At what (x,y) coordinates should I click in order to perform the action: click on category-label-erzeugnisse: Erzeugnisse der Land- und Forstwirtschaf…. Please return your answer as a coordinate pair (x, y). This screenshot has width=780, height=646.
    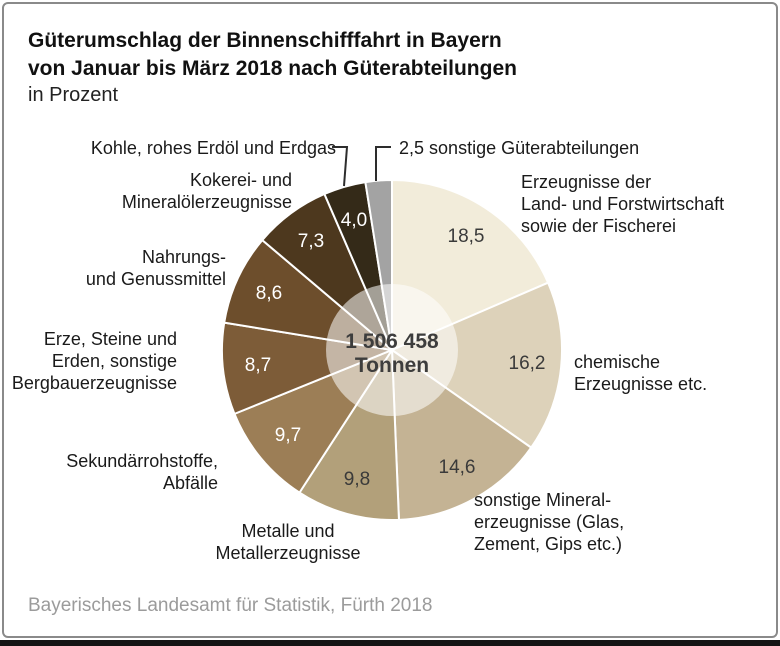
    Looking at the image, I should click on (623, 204).